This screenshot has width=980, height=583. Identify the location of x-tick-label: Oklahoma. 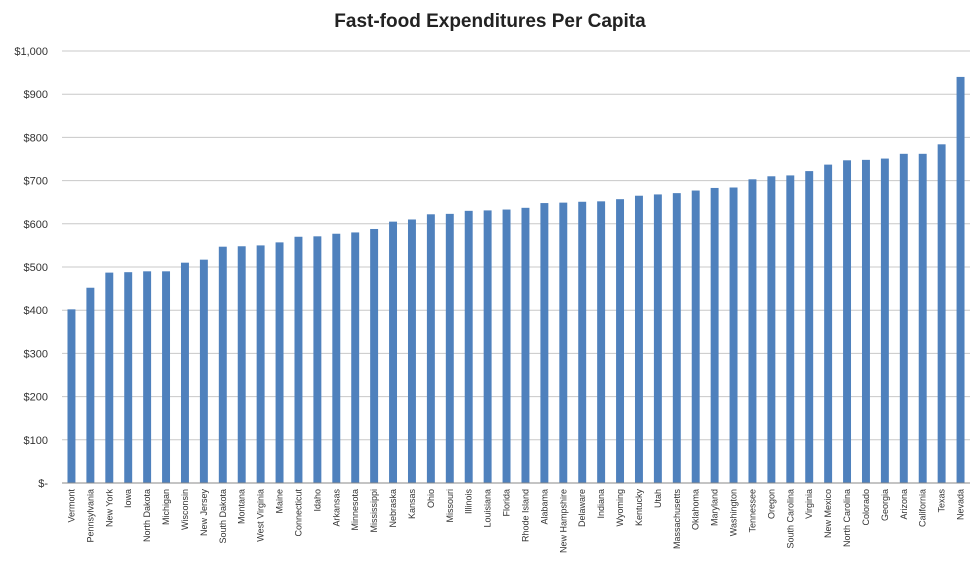
(696, 509).